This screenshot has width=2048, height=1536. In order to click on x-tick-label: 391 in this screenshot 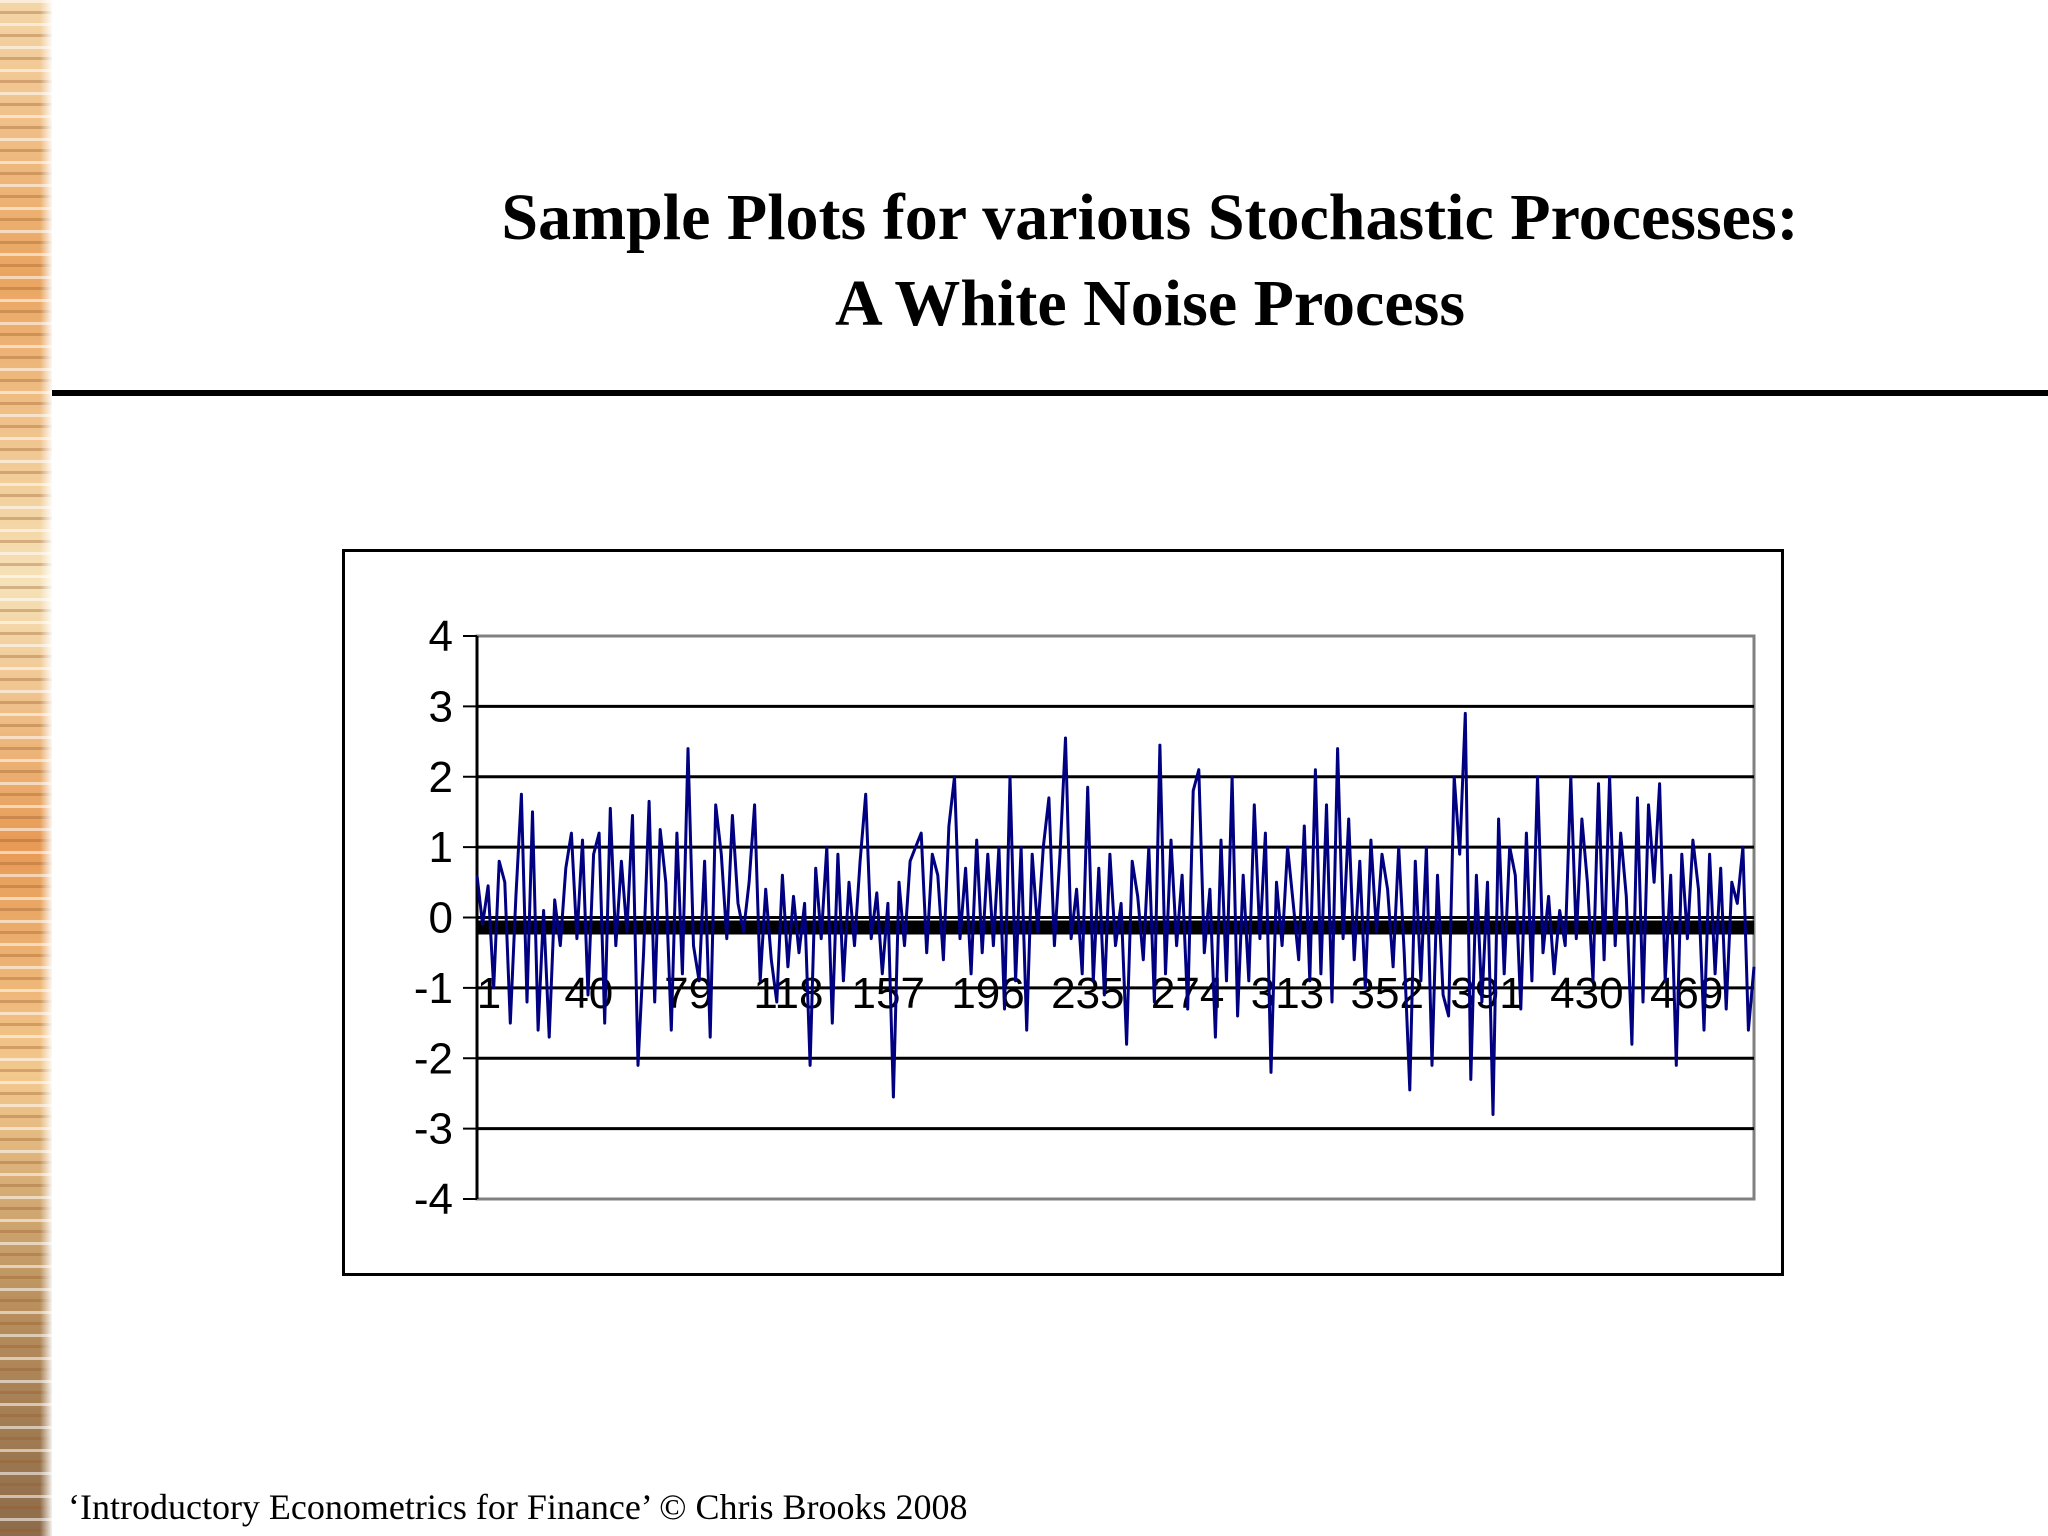, I will do `click(1486, 993)`.